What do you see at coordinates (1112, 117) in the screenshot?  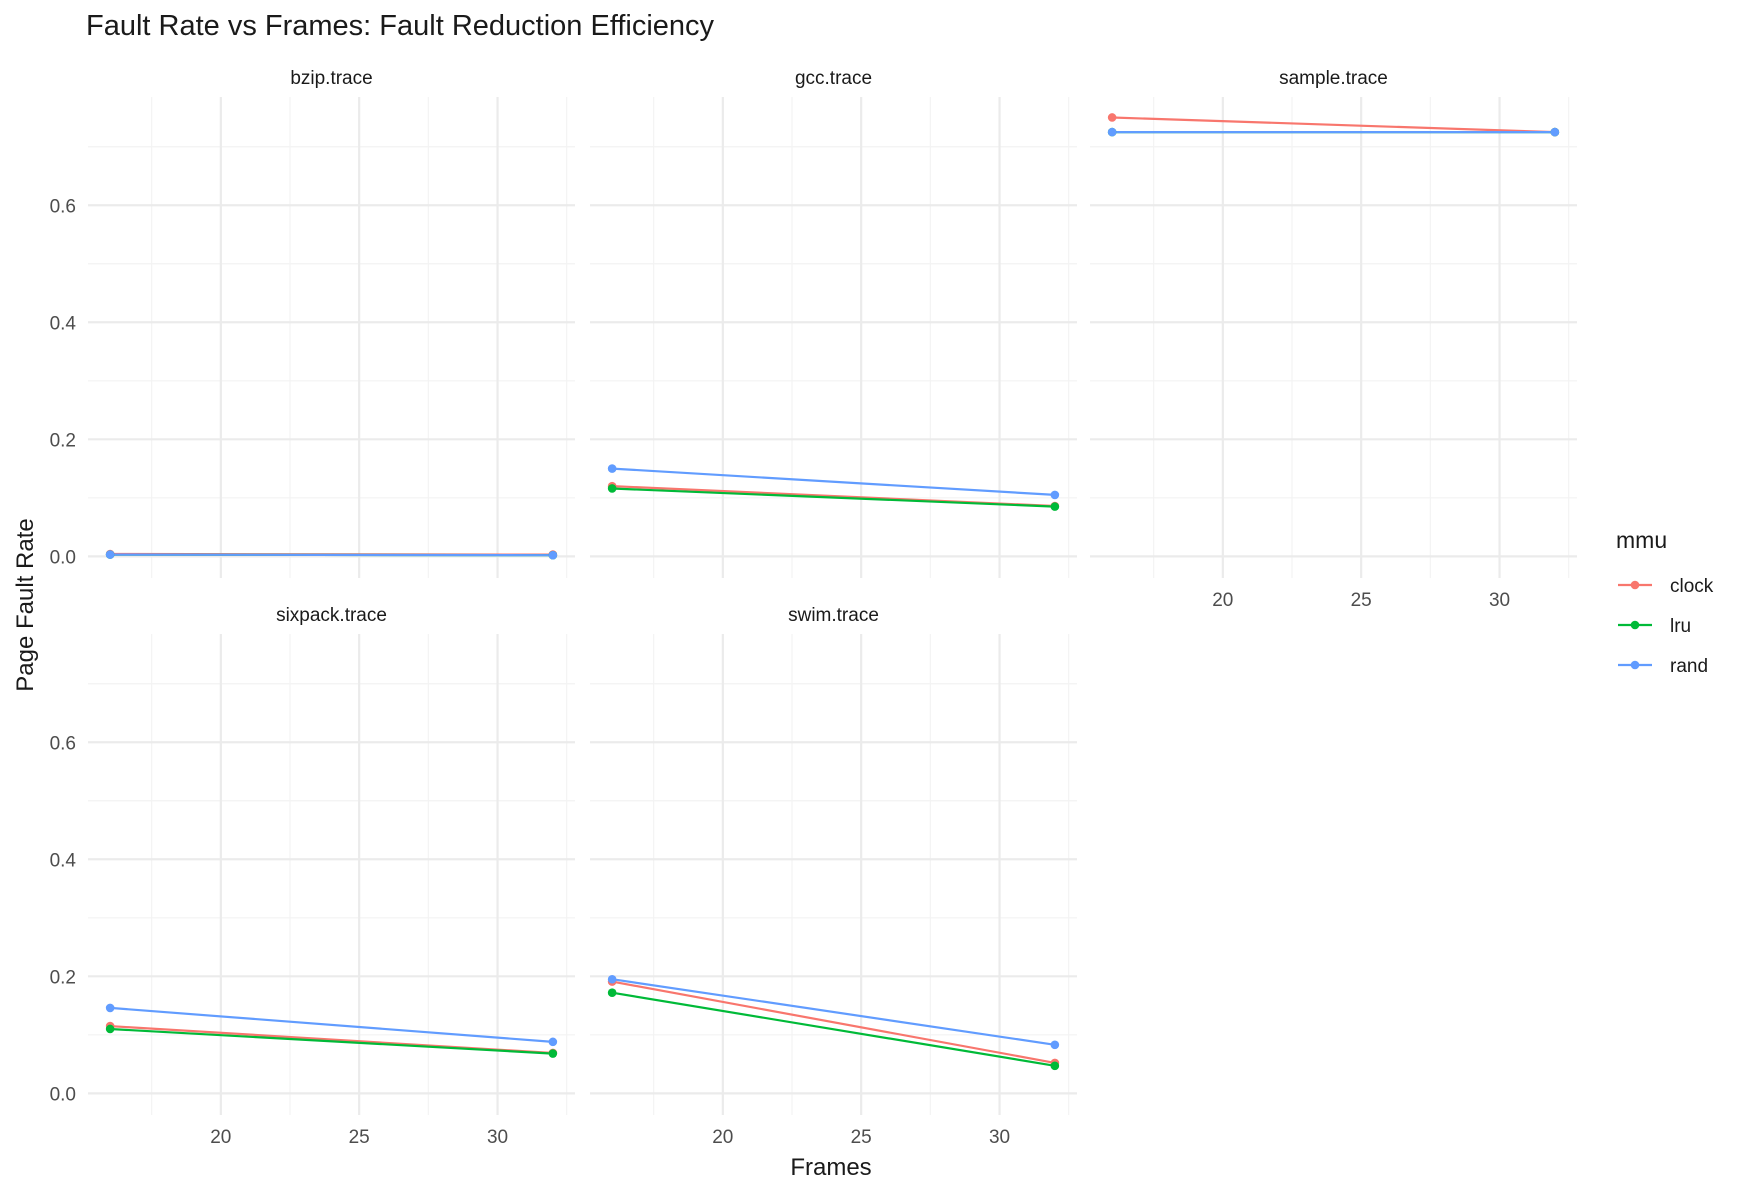 I see `data-point-clock` at bounding box center [1112, 117].